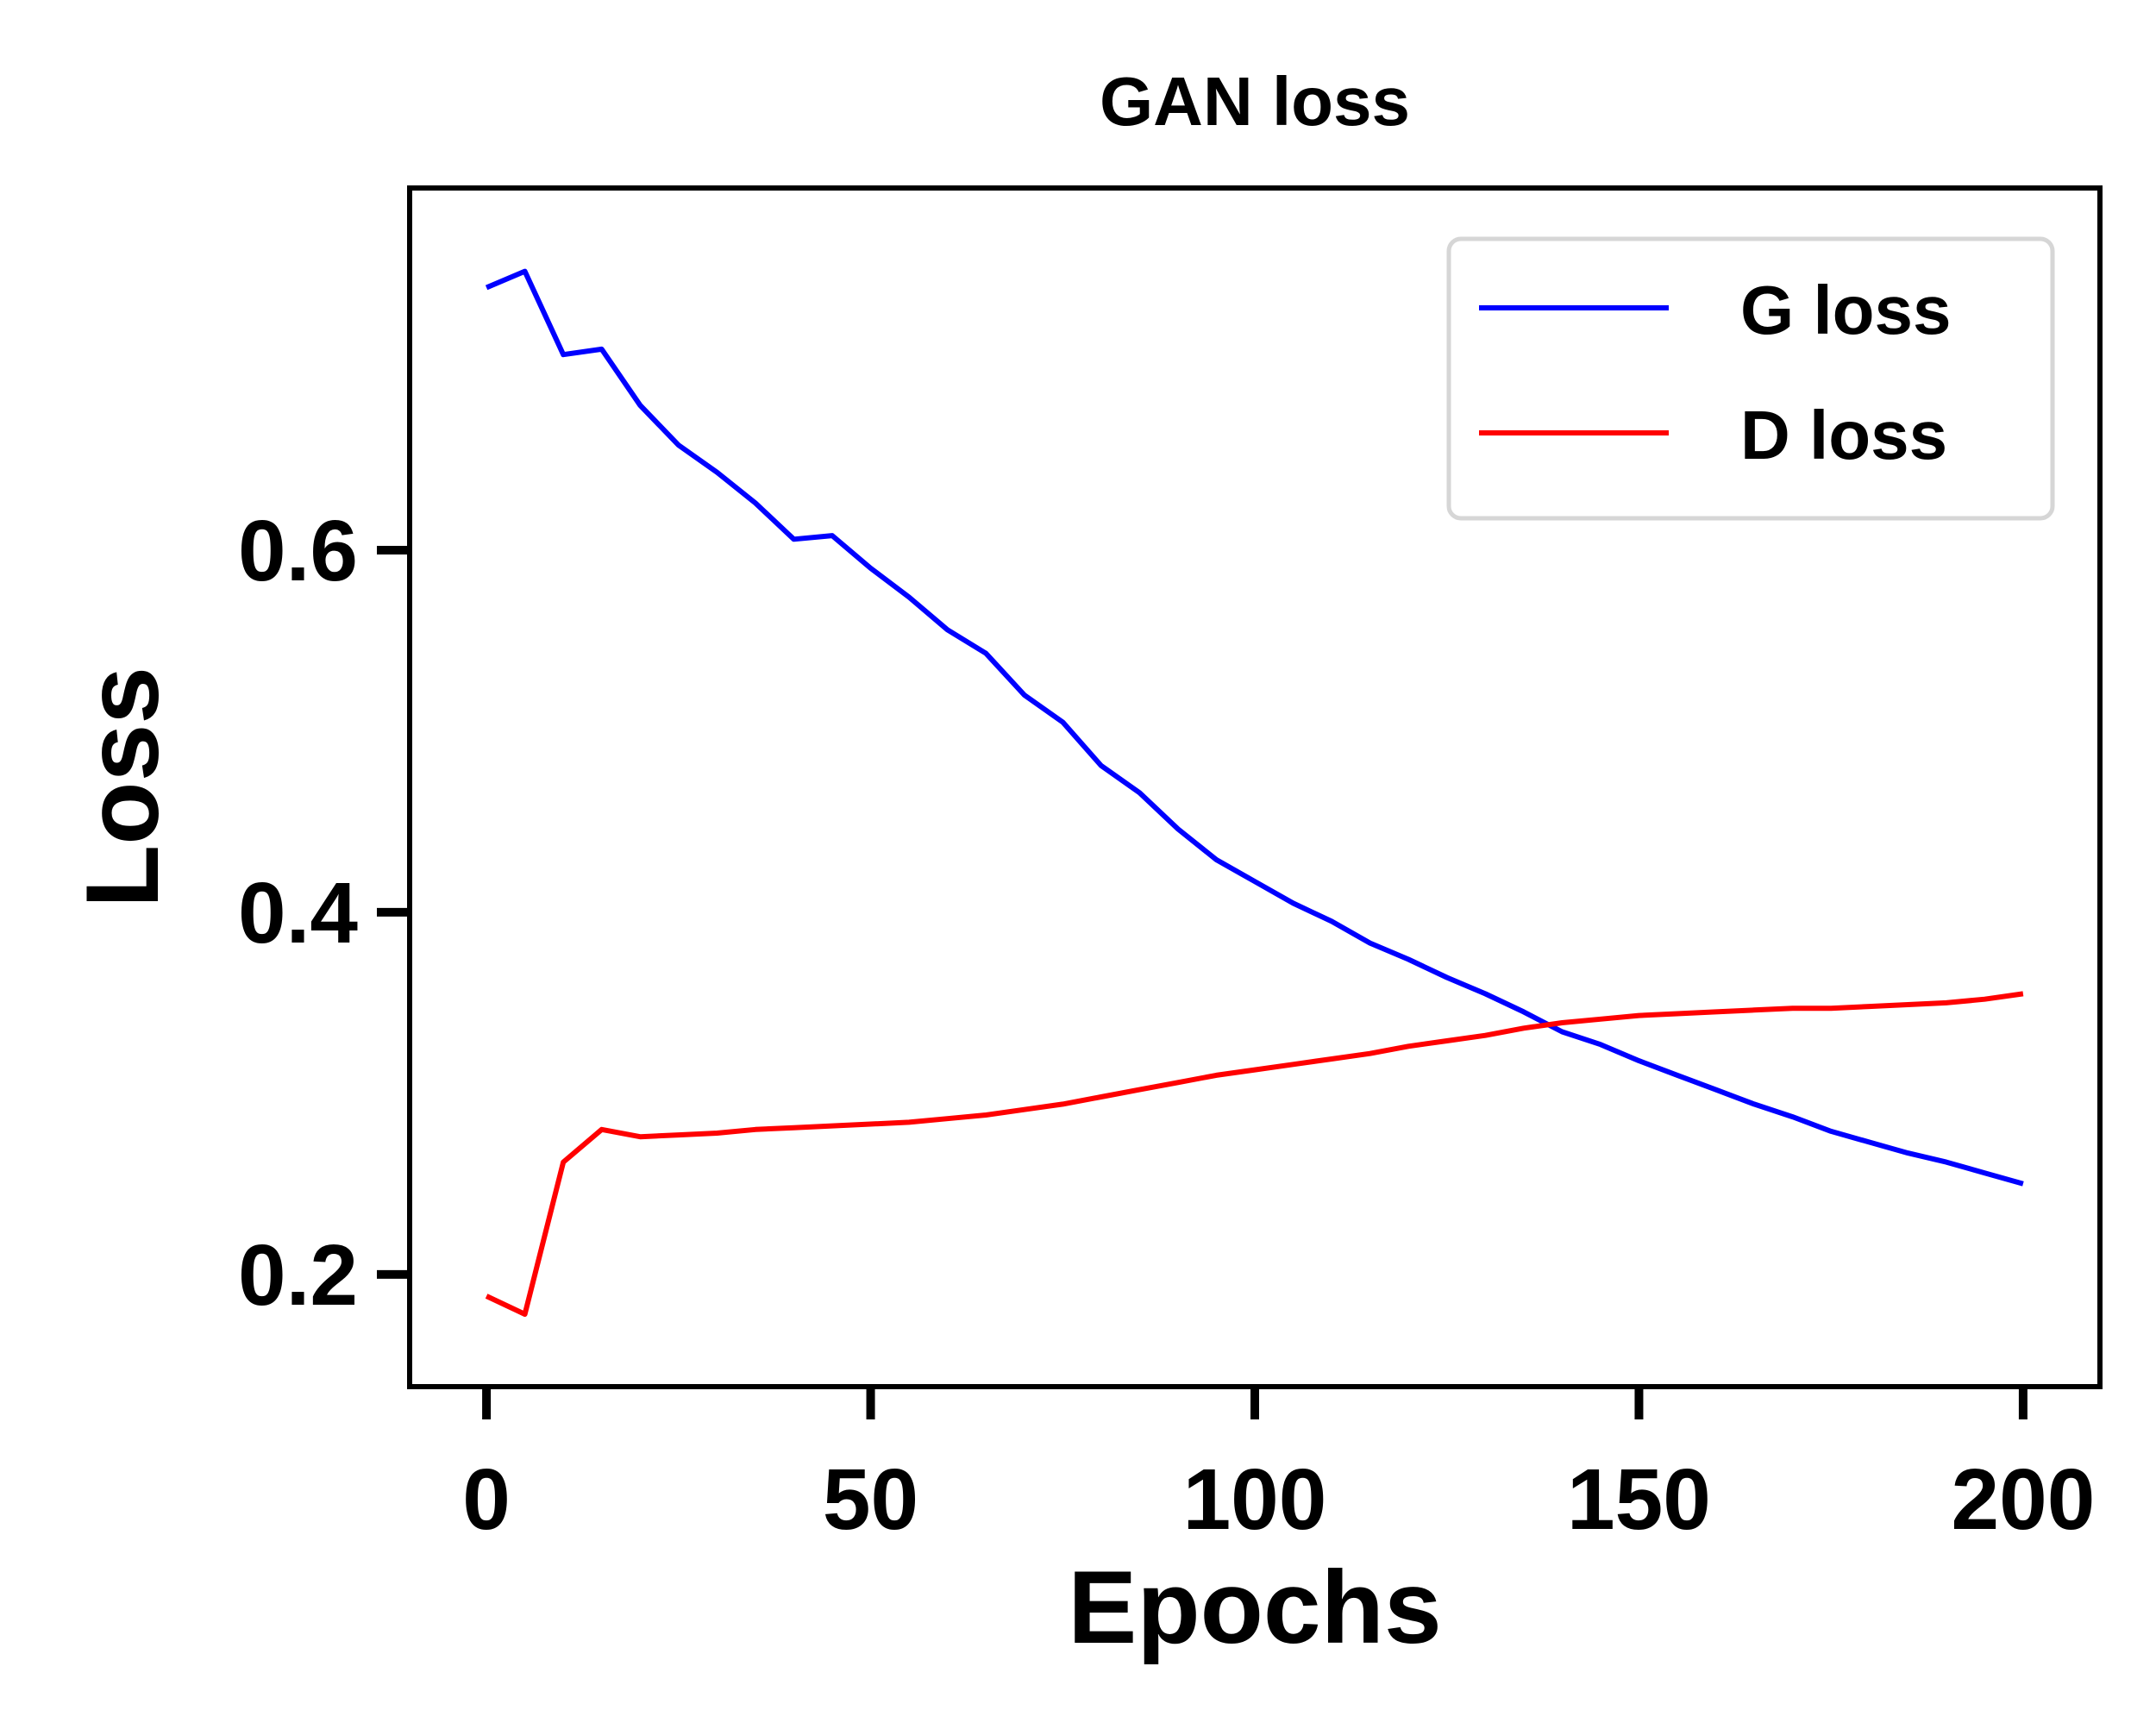  I want to click on legend: G loss D loss, so click(1750, 379).